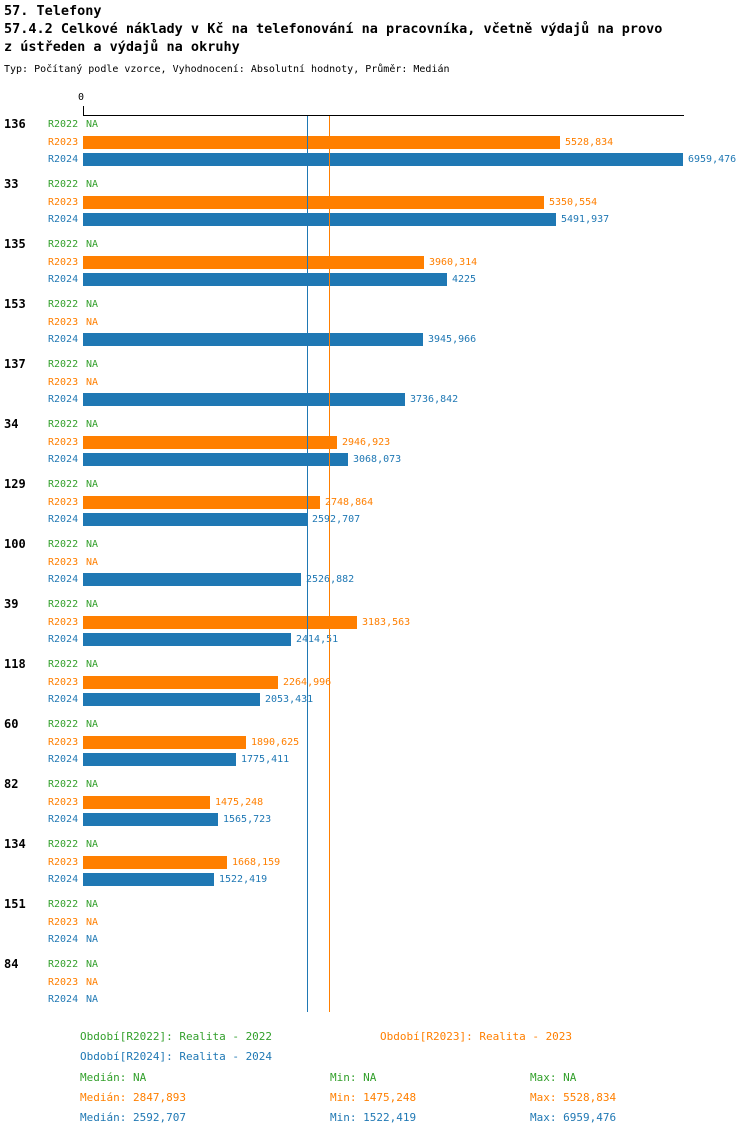  I want to click on bar-value-label: 3068,073, so click(377, 459).